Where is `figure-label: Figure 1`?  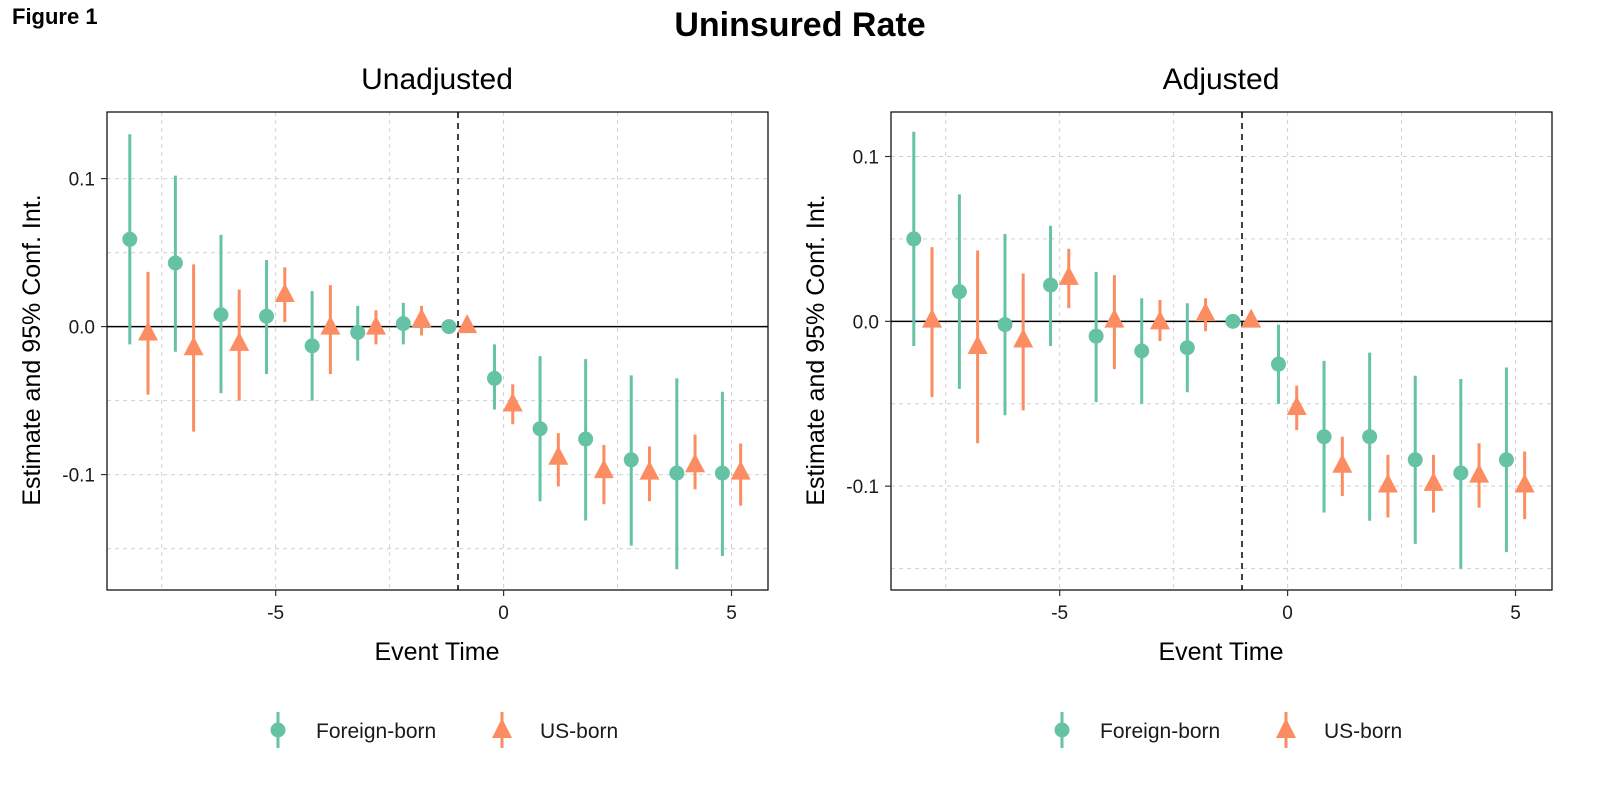
figure-label: Figure 1 is located at coordinates (55, 16).